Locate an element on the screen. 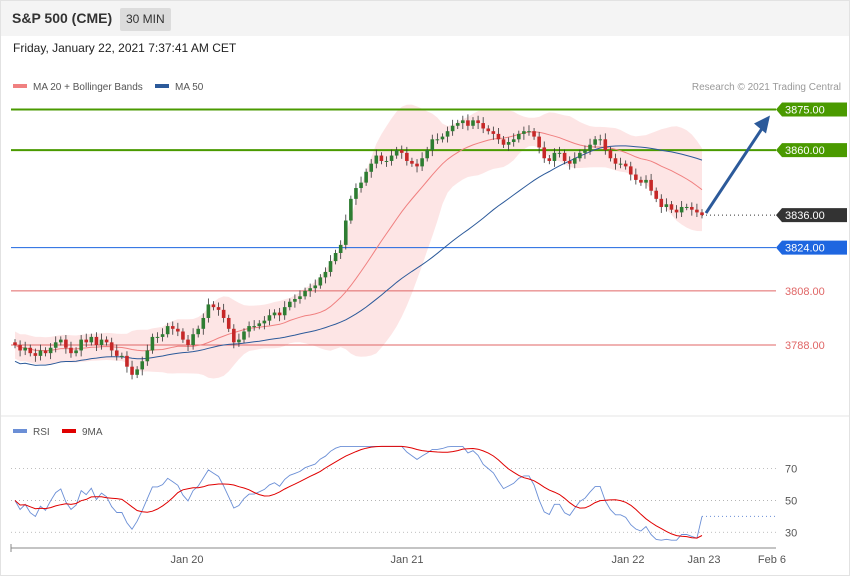 The width and height of the screenshot is (850, 576). rsi-line is located at coordinates (358, 493).